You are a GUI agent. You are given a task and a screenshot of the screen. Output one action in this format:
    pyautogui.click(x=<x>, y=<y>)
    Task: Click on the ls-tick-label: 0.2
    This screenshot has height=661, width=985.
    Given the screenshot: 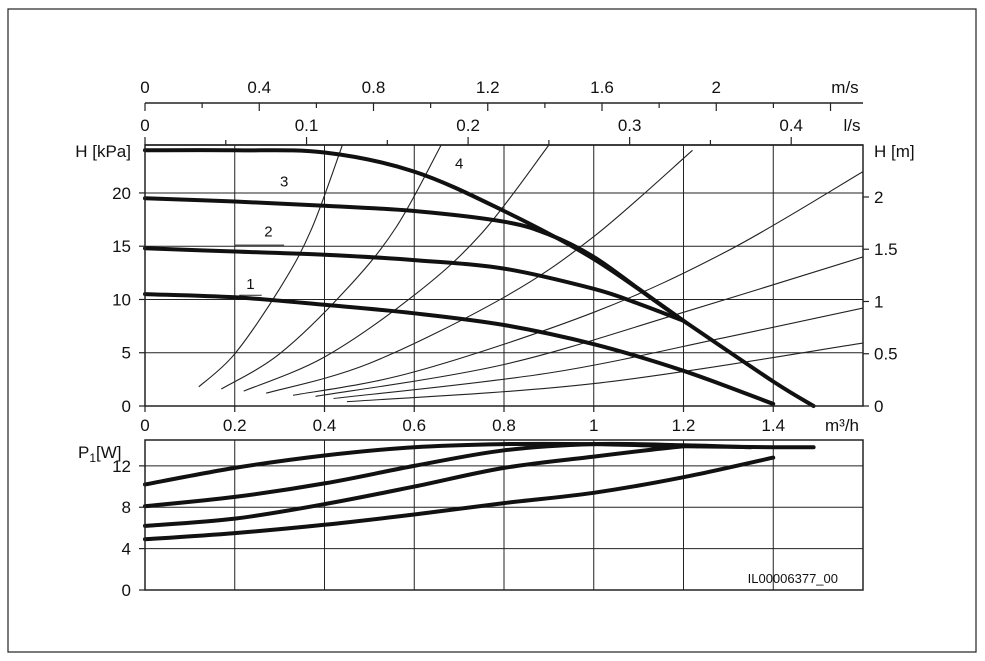 What is the action you would take?
    pyautogui.click(x=468, y=125)
    